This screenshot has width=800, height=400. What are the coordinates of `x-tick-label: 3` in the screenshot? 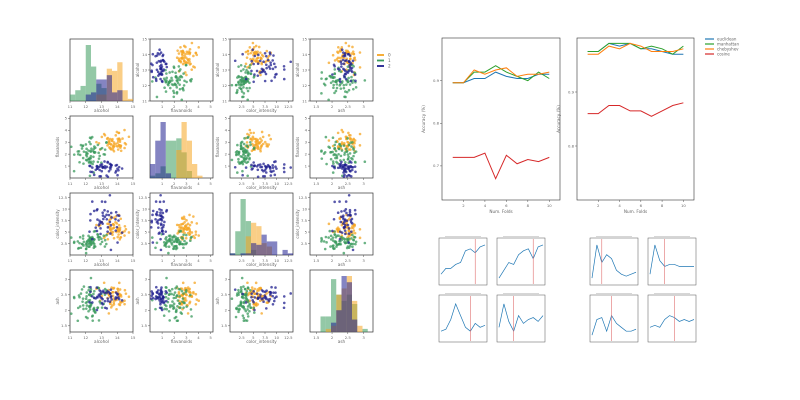 It's located at (186, 183).